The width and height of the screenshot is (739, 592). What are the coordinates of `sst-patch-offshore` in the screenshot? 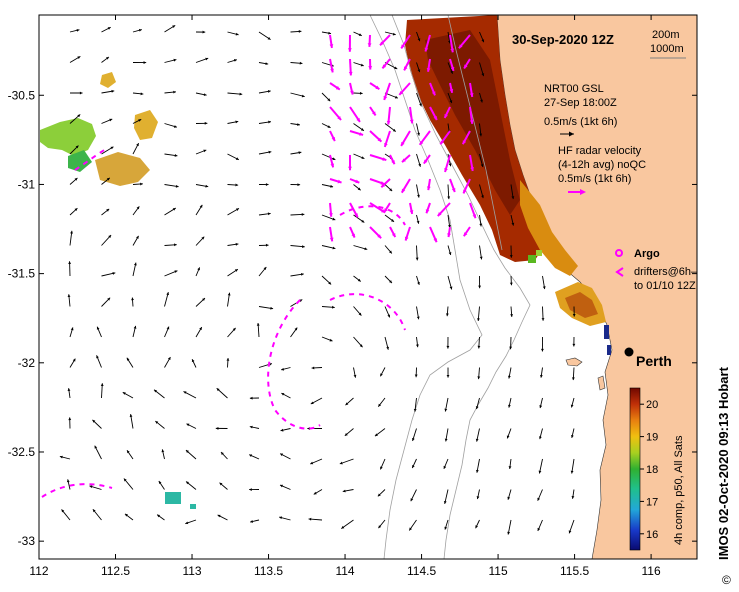 It's located at (68, 137).